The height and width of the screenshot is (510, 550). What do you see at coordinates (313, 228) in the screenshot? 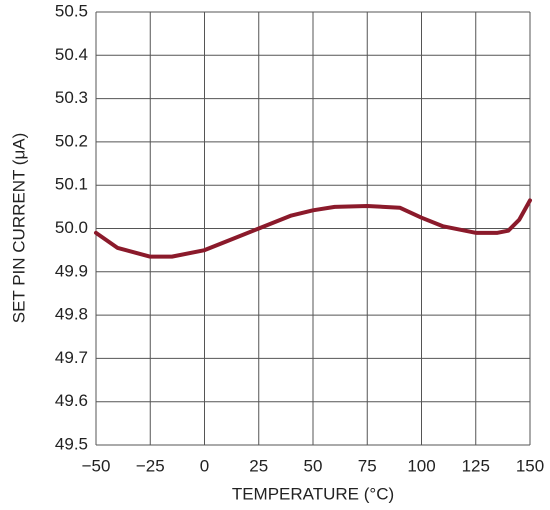
I see `data-line` at bounding box center [313, 228].